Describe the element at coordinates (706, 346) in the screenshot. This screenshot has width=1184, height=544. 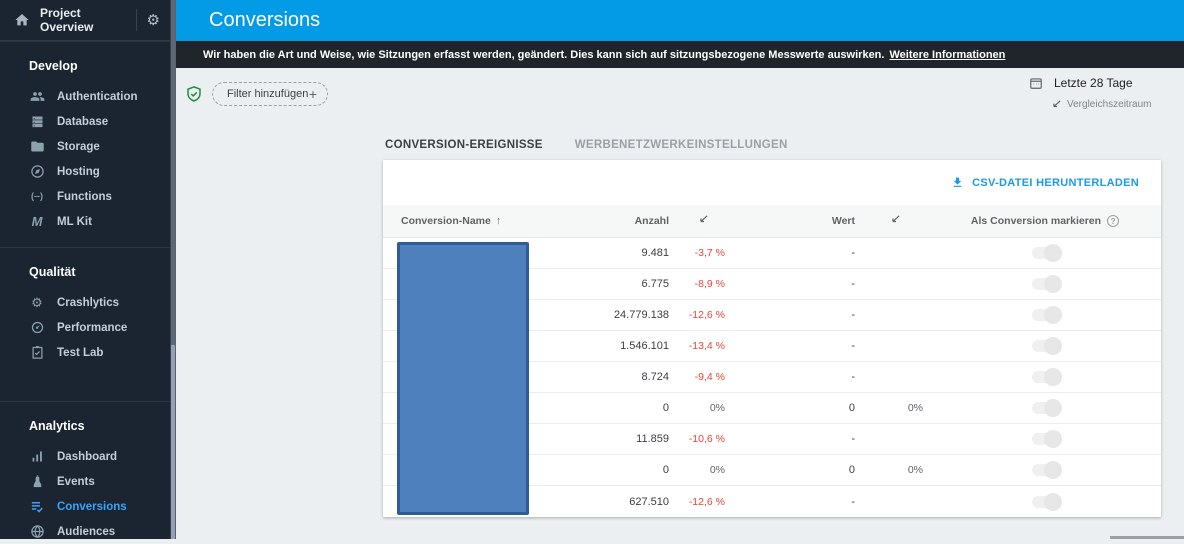
I see `count-change-cell: -13,4 %` at that location.